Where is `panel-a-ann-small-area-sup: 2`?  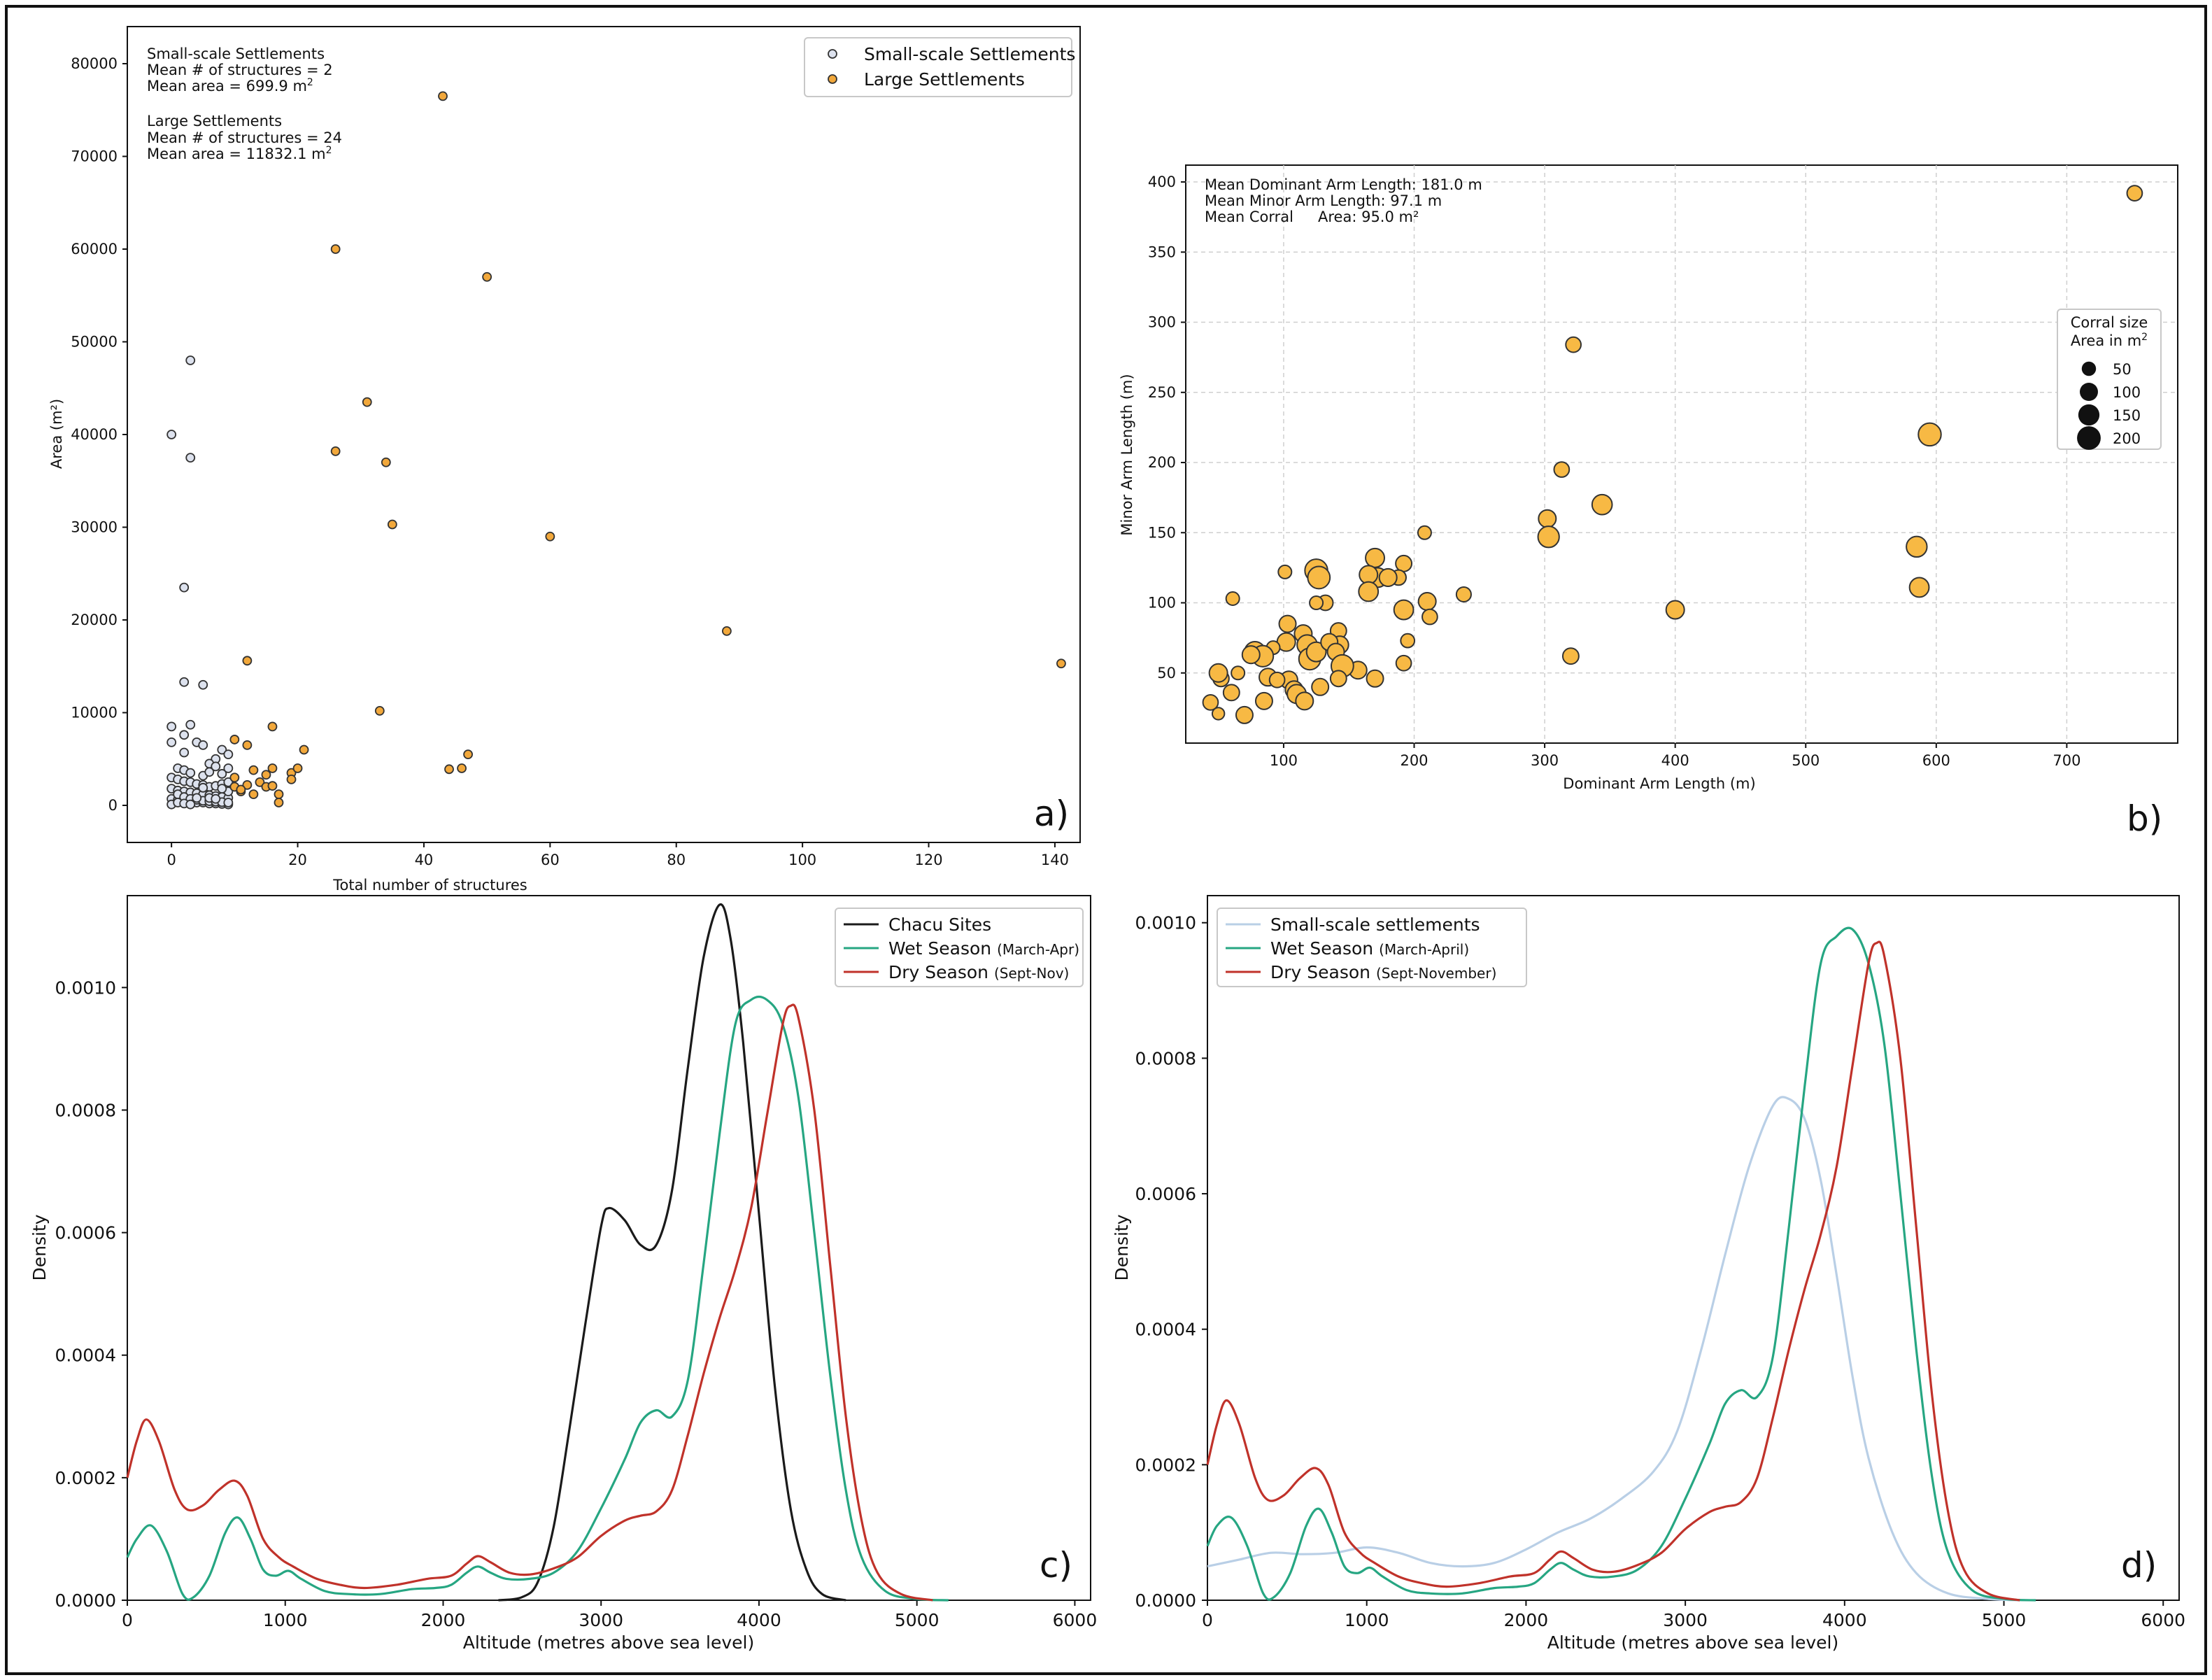 panel-a-ann-small-area-sup: 2 is located at coordinates (310, 82).